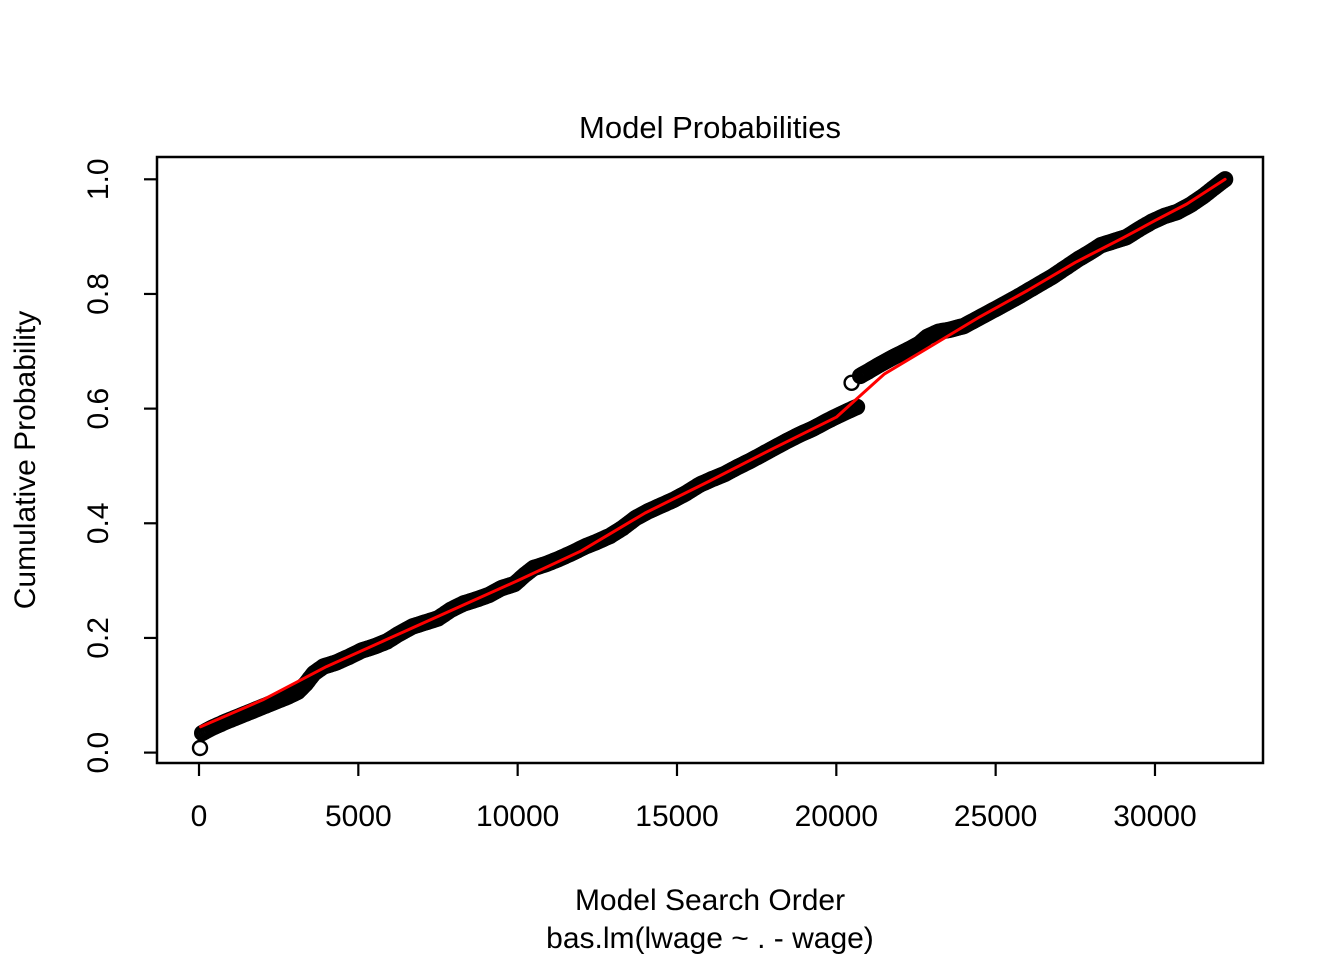 Image resolution: width=1344 pixels, height=960 pixels. I want to click on y-axis: 0.0 0.2 0.4 0.6 0.8 1.0, so click(119, 465).